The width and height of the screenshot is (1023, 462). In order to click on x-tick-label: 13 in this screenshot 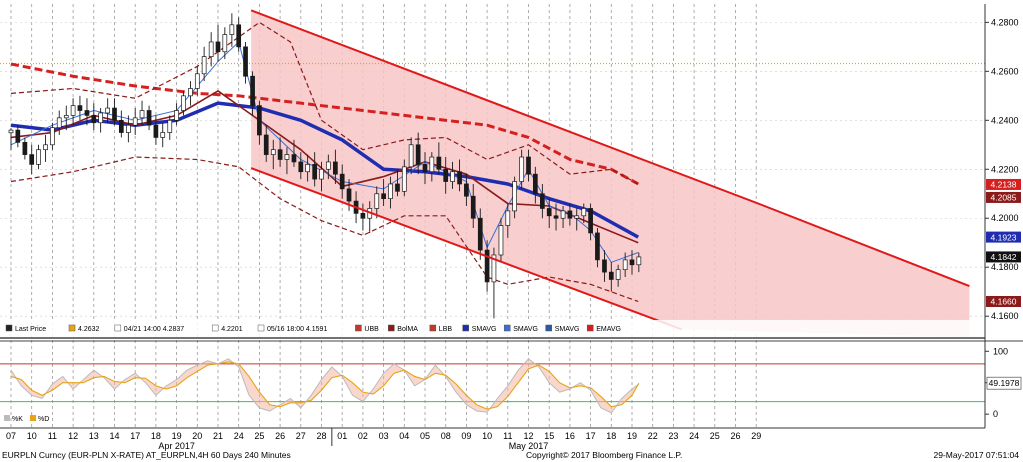, I will do `click(94, 436)`.